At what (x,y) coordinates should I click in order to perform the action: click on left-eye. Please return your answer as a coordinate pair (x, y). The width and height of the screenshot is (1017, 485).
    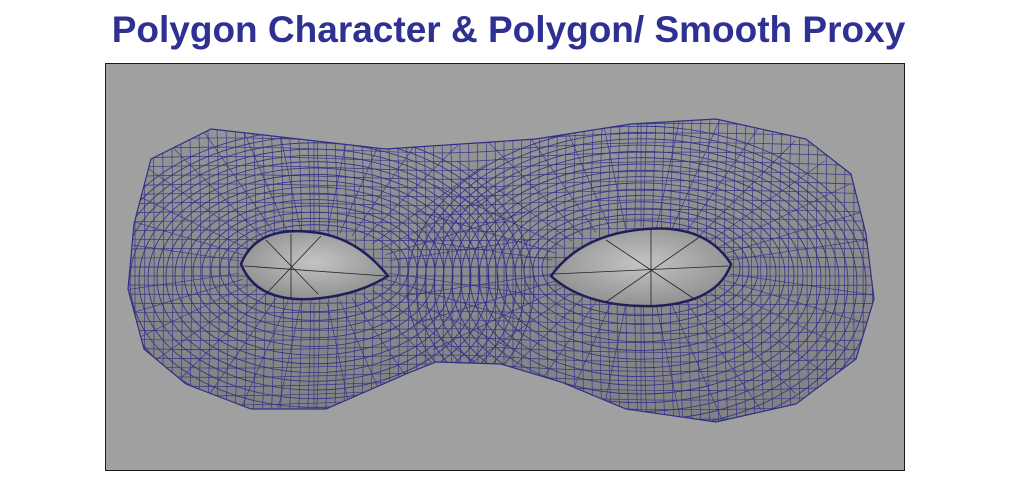
    Looking at the image, I should click on (314, 265).